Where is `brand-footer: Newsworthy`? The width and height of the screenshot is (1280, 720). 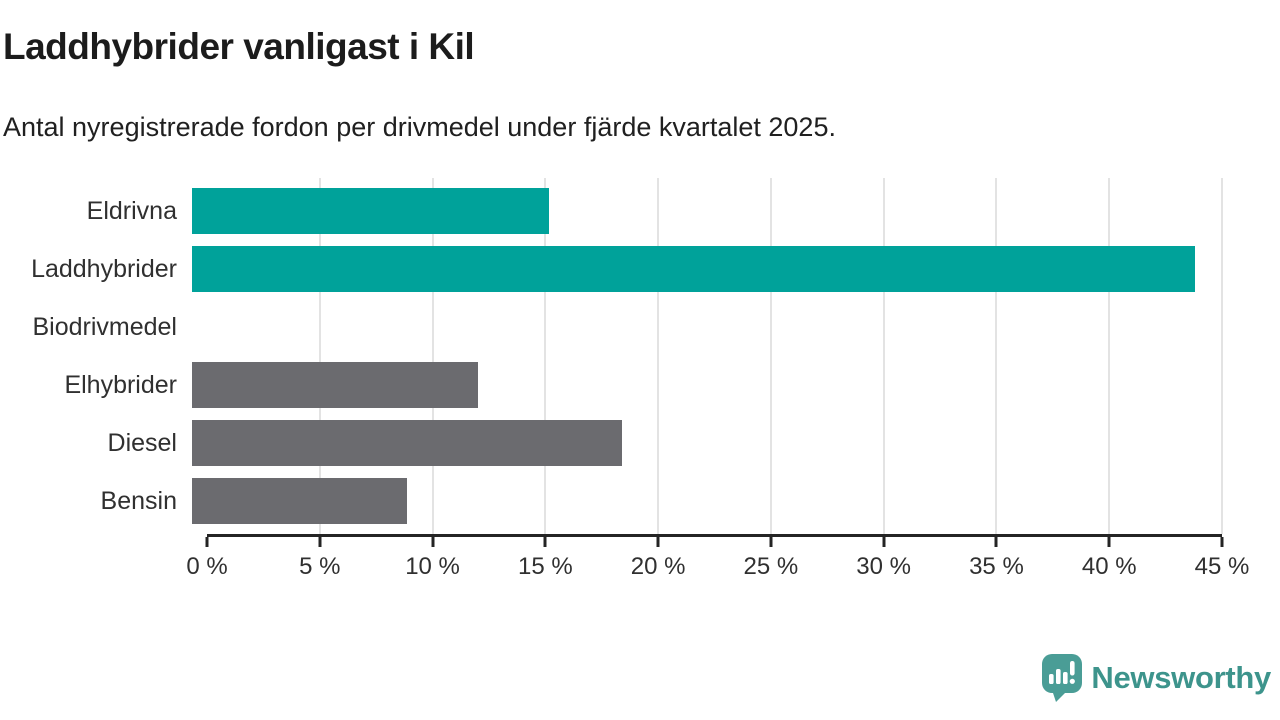 brand-footer: Newsworthy is located at coordinates (1155, 678).